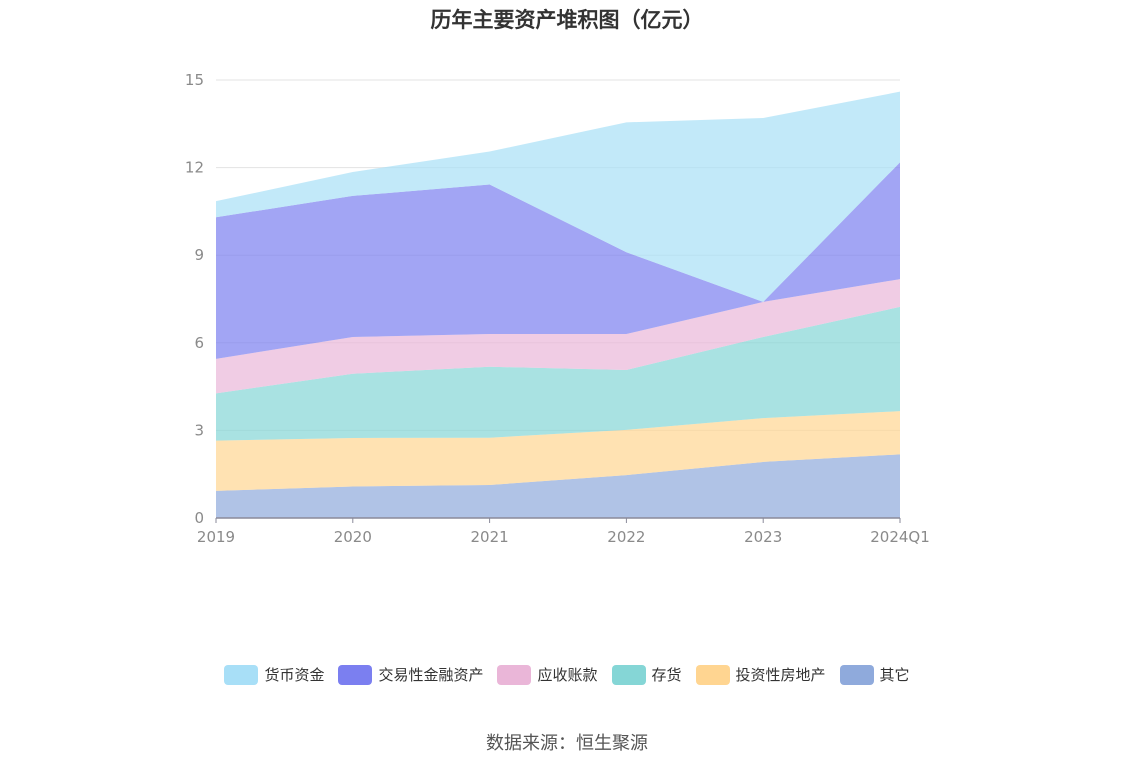  What do you see at coordinates (900, 537) in the screenshot?
I see `x-tick-label: 2024Q1` at bounding box center [900, 537].